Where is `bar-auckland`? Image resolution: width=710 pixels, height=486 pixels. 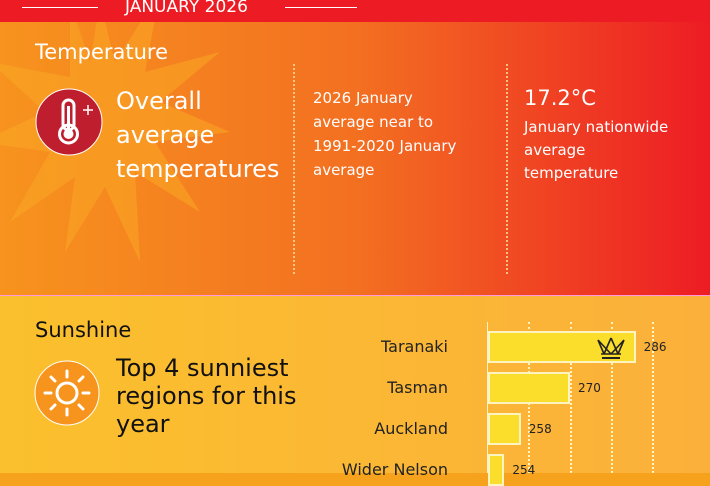 bar-auckland is located at coordinates (504, 429).